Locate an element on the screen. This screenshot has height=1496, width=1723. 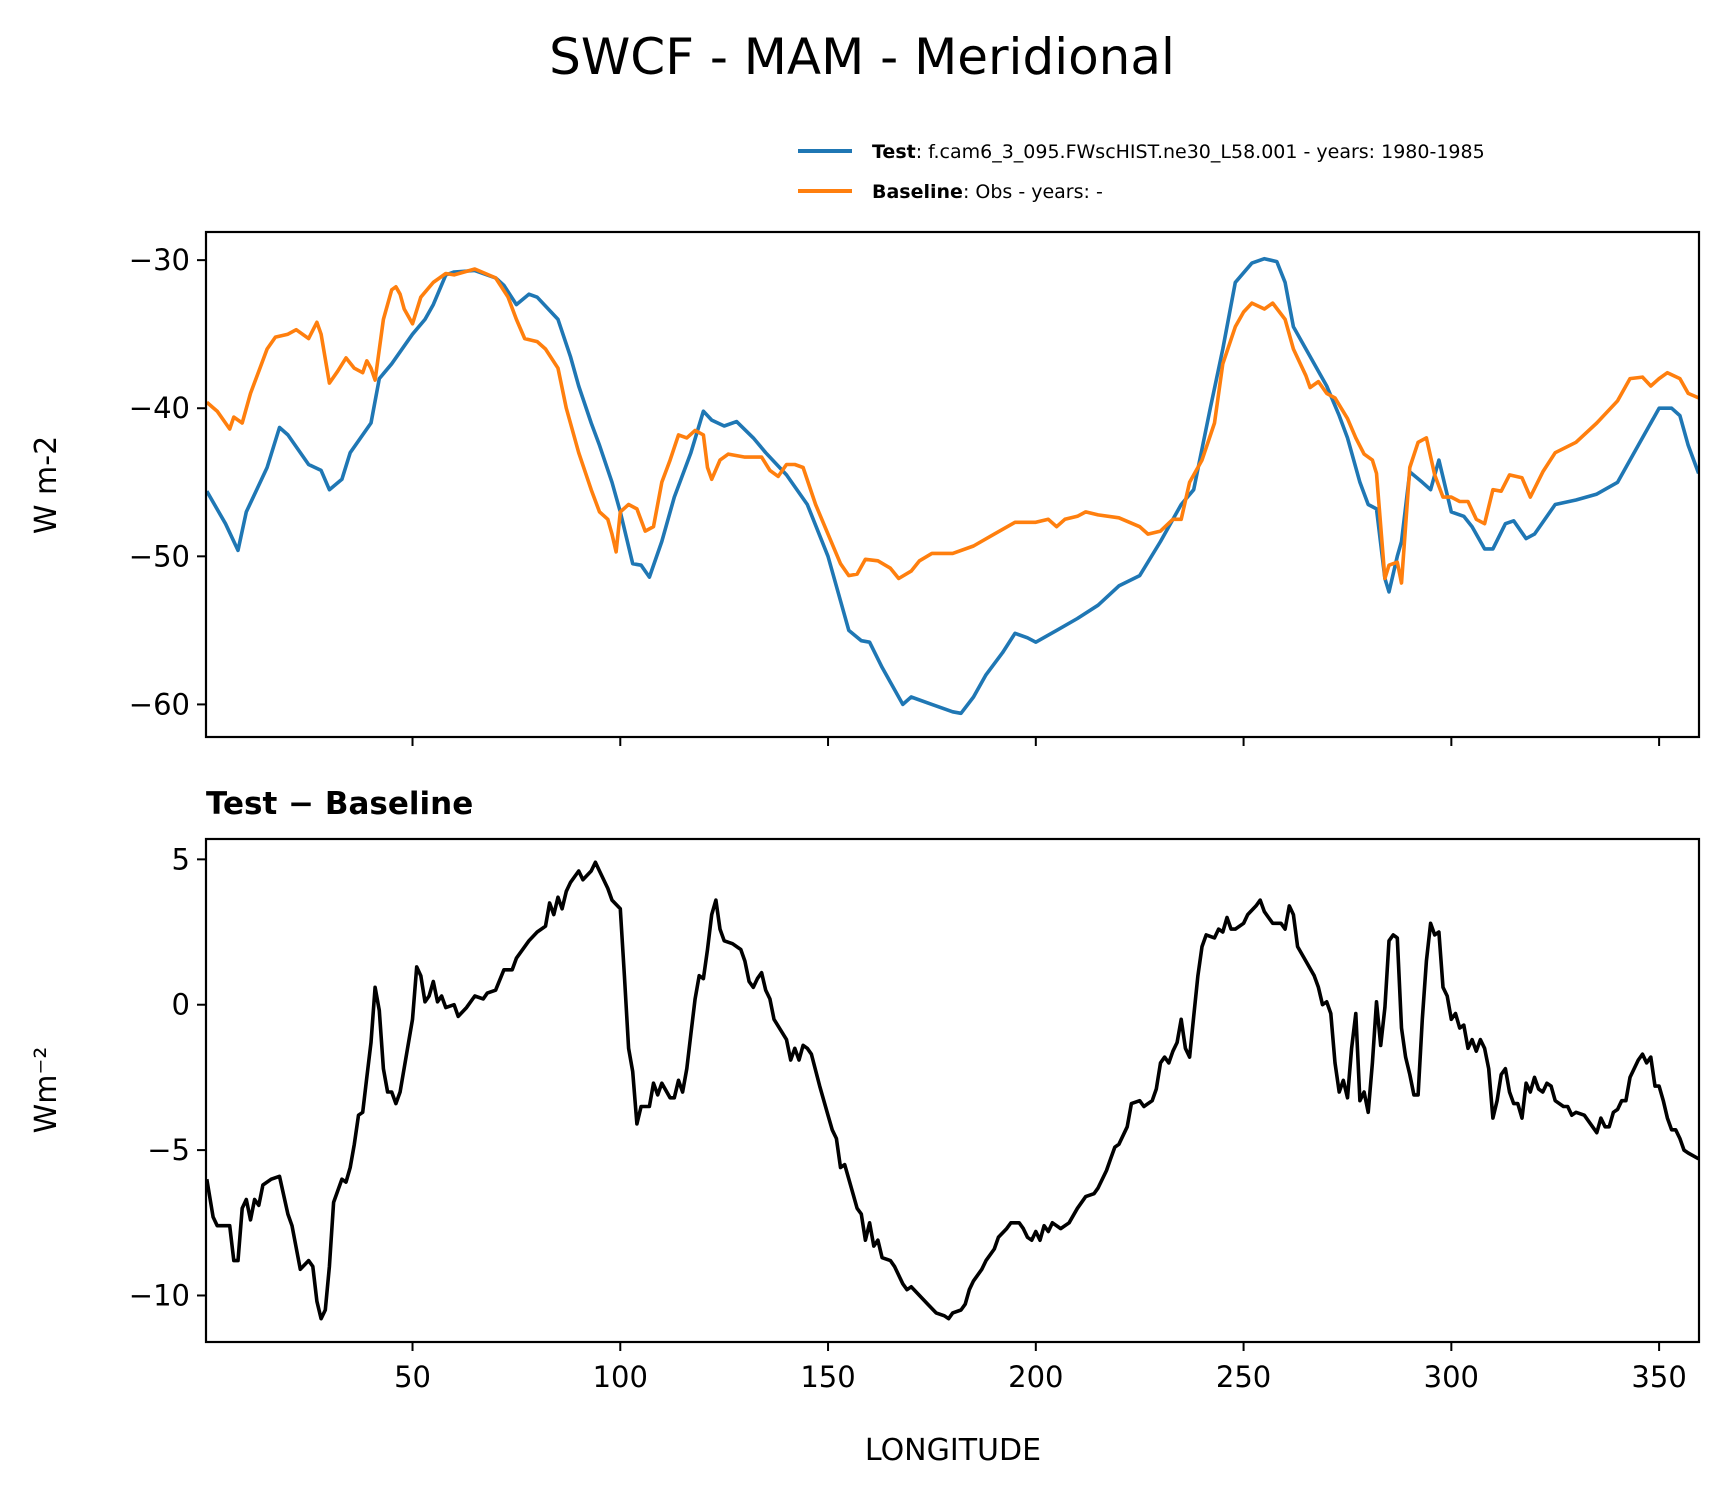
y-tick-label: −60 is located at coordinates (159, 704).